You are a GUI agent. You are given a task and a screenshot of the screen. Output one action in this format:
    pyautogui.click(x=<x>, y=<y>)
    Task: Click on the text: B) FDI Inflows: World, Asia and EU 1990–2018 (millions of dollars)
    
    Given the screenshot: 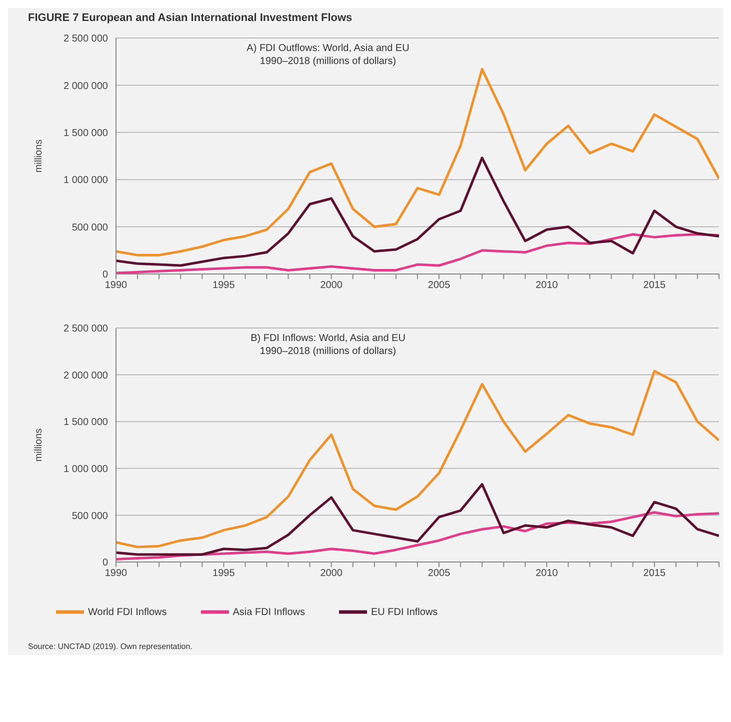 What is the action you would take?
    pyautogui.click(x=328, y=345)
    